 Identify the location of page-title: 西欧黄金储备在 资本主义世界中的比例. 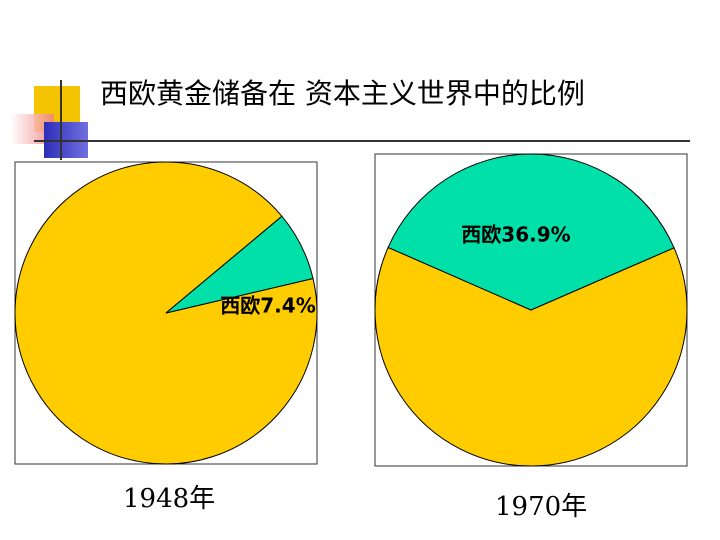
(342, 93).